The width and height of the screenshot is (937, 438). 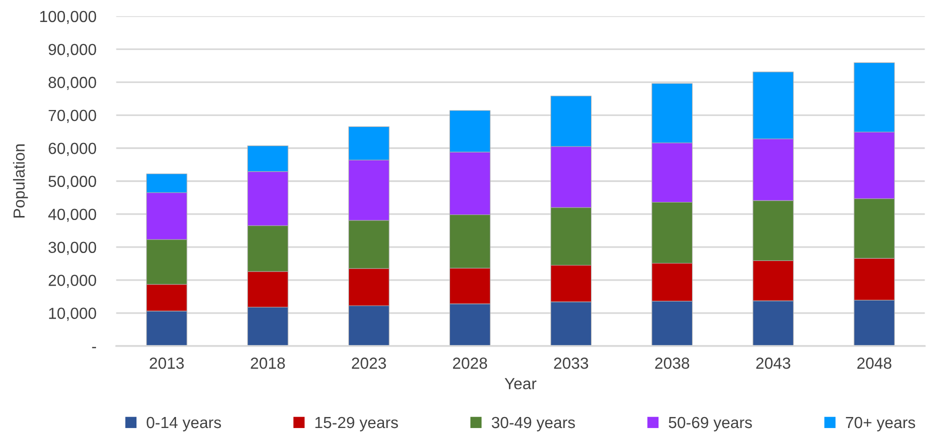 What do you see at coordinates (72, 182) in the screenshot?
I see `y-tick-label: 50,000` at bounding box center [72, 182].